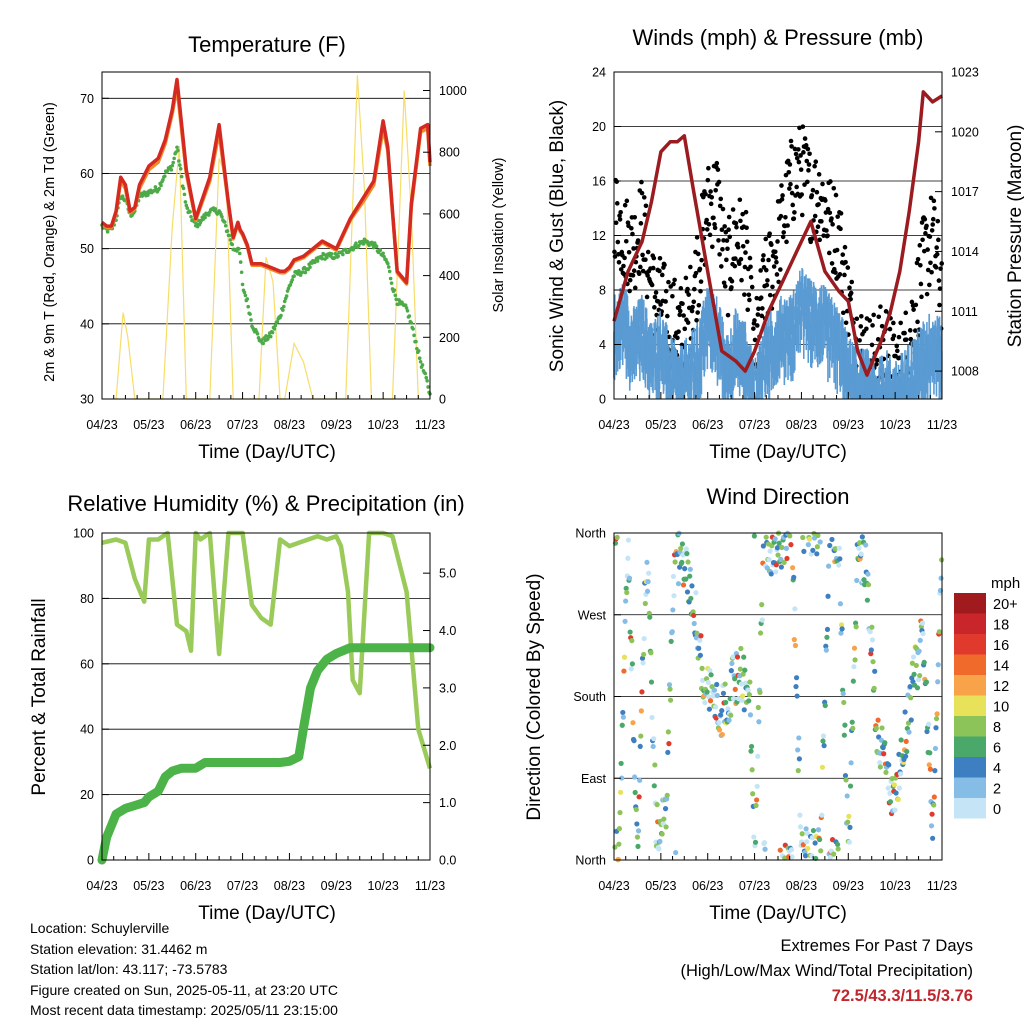  Describe the element at coordinates (777, 496) in the screenshot. I see `direction-title: Wind Direction` at that location.